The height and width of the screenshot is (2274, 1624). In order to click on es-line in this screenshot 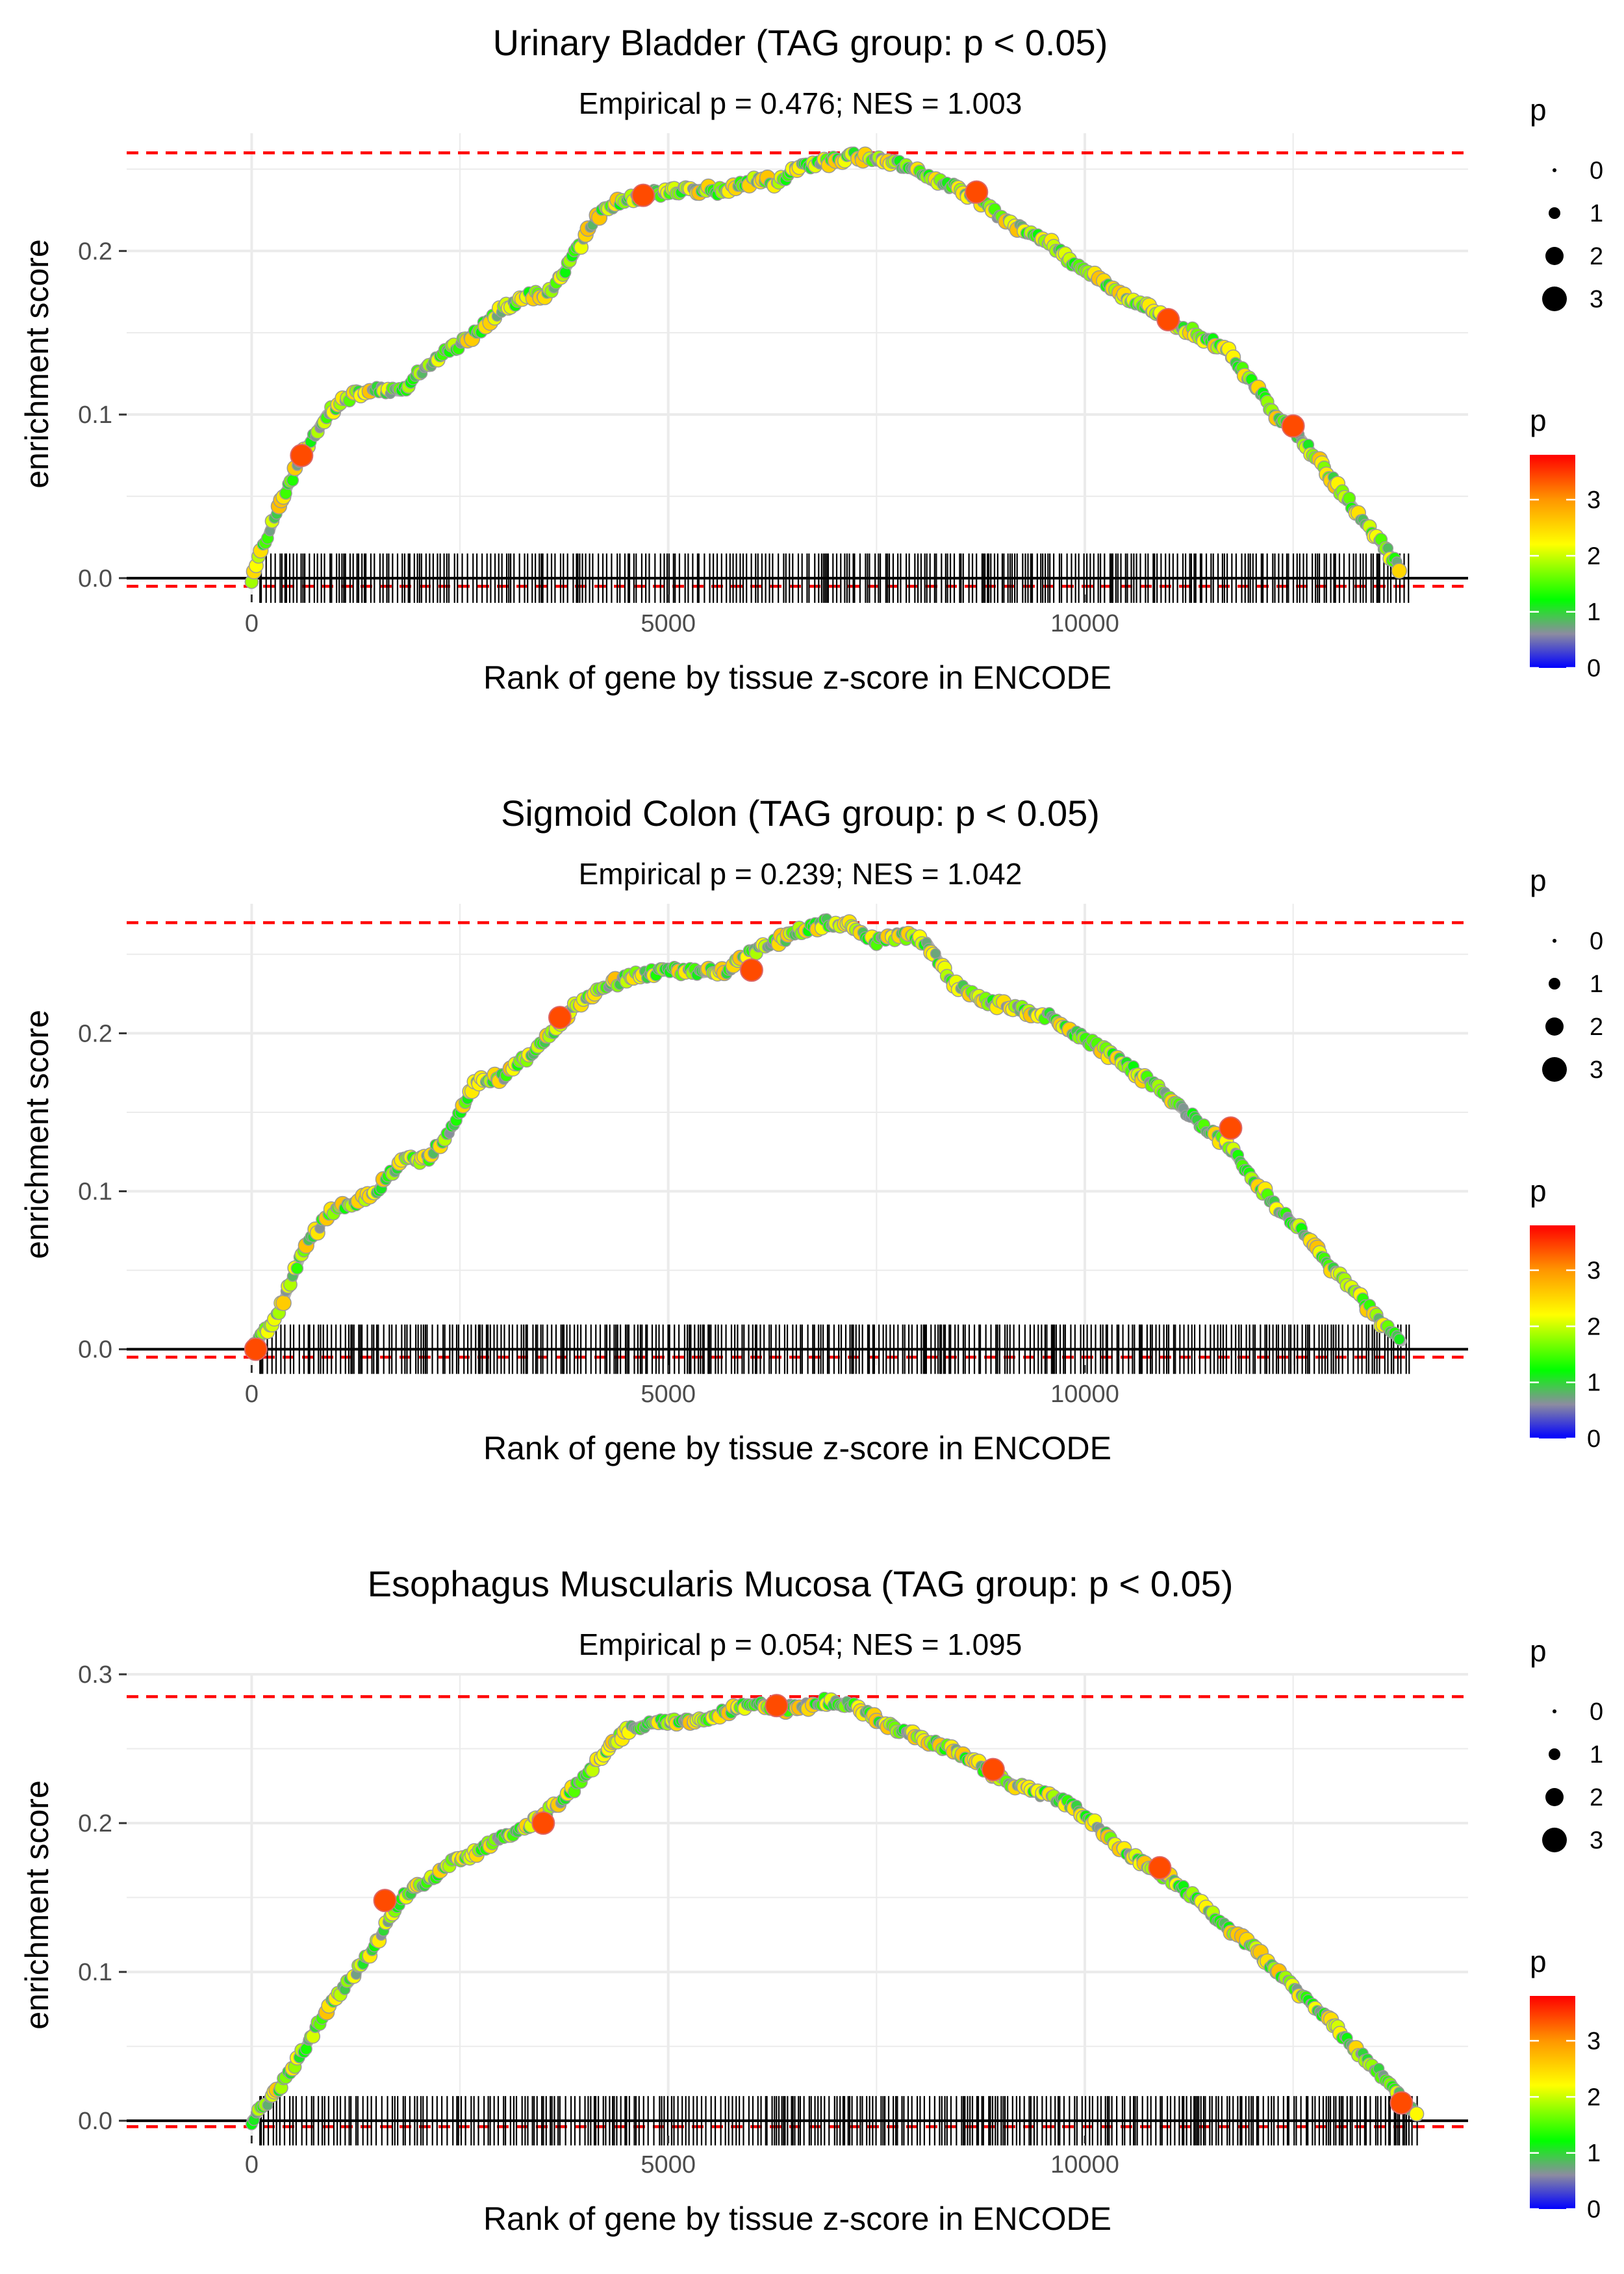, I will do `click(834, 1911)`.